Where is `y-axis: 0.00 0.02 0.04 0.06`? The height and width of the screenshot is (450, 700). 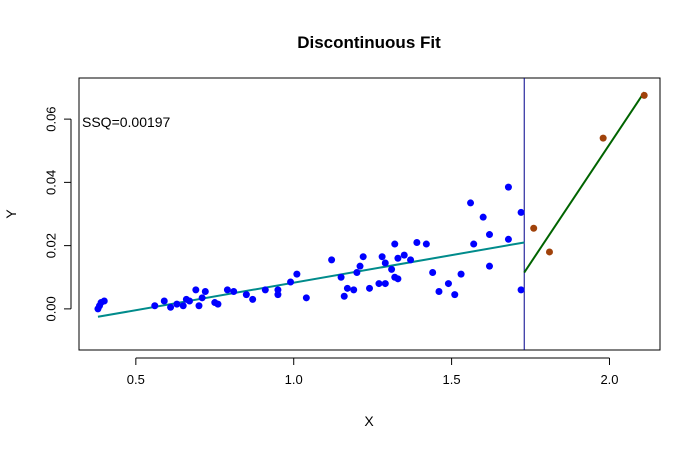
y-axis: 0.00 0.02 0.04 0.06 is located at coordinates (57, 214).